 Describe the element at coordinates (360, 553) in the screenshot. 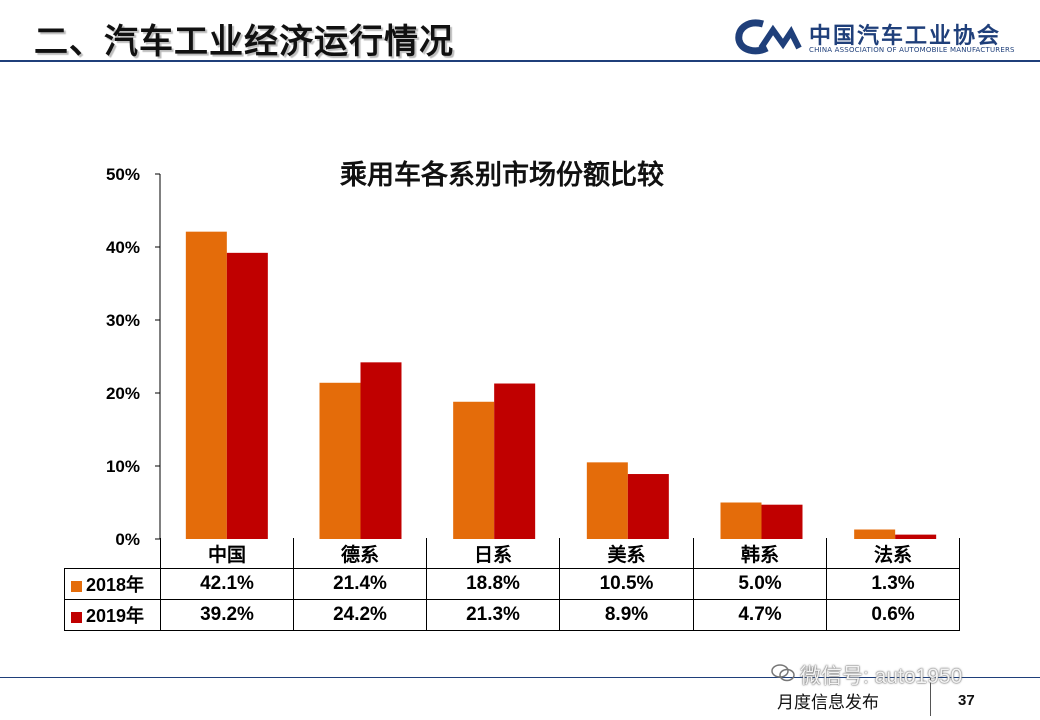

I see `category-label: 德系` at that location.